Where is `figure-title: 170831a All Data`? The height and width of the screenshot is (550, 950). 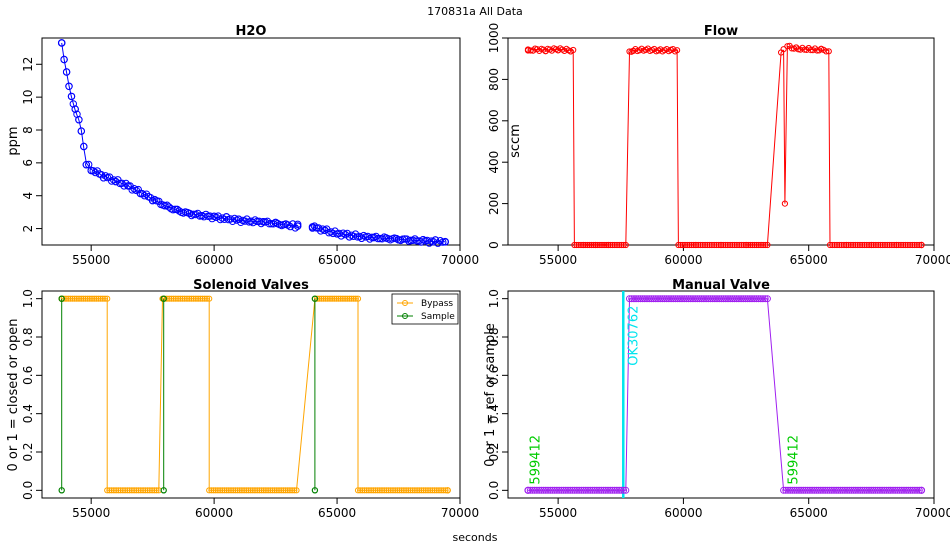 figure-title: 170831a All Data is located at coordinates (475, 11).